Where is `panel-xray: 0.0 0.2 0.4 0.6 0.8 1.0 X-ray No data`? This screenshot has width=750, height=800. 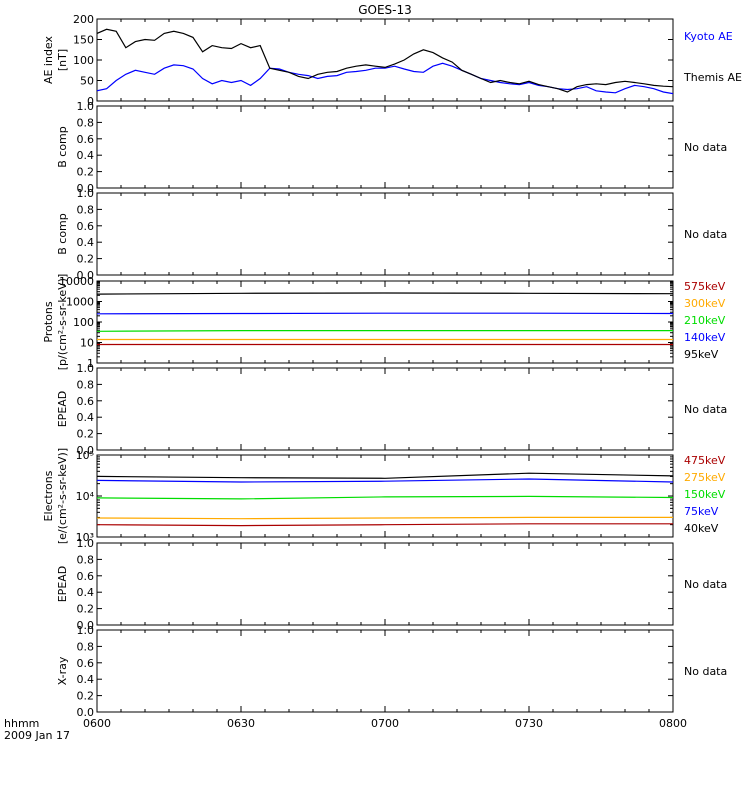 panel-xray: 0.0 0.2 0.4 0.6 0.8 1.0 X-ray No data is located at coordinates (391, 671).